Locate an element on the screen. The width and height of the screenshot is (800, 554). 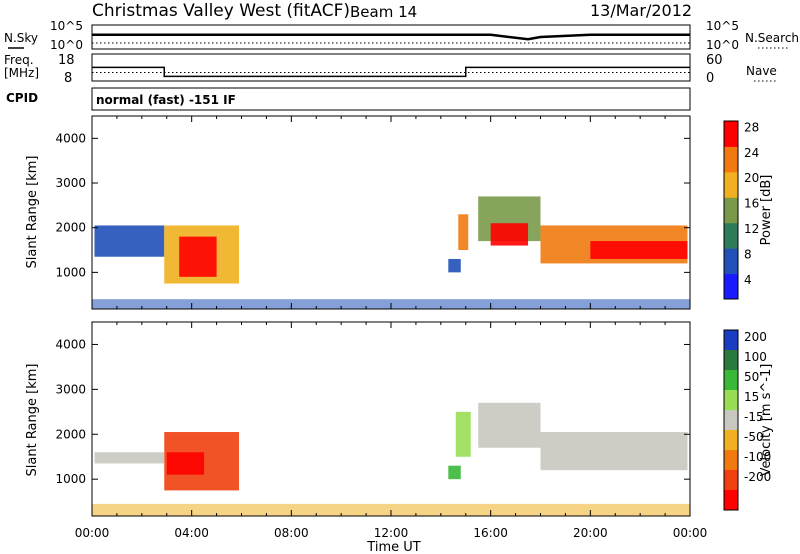
power-colorbar-tick: 8 is located at coordinates (748, 255).